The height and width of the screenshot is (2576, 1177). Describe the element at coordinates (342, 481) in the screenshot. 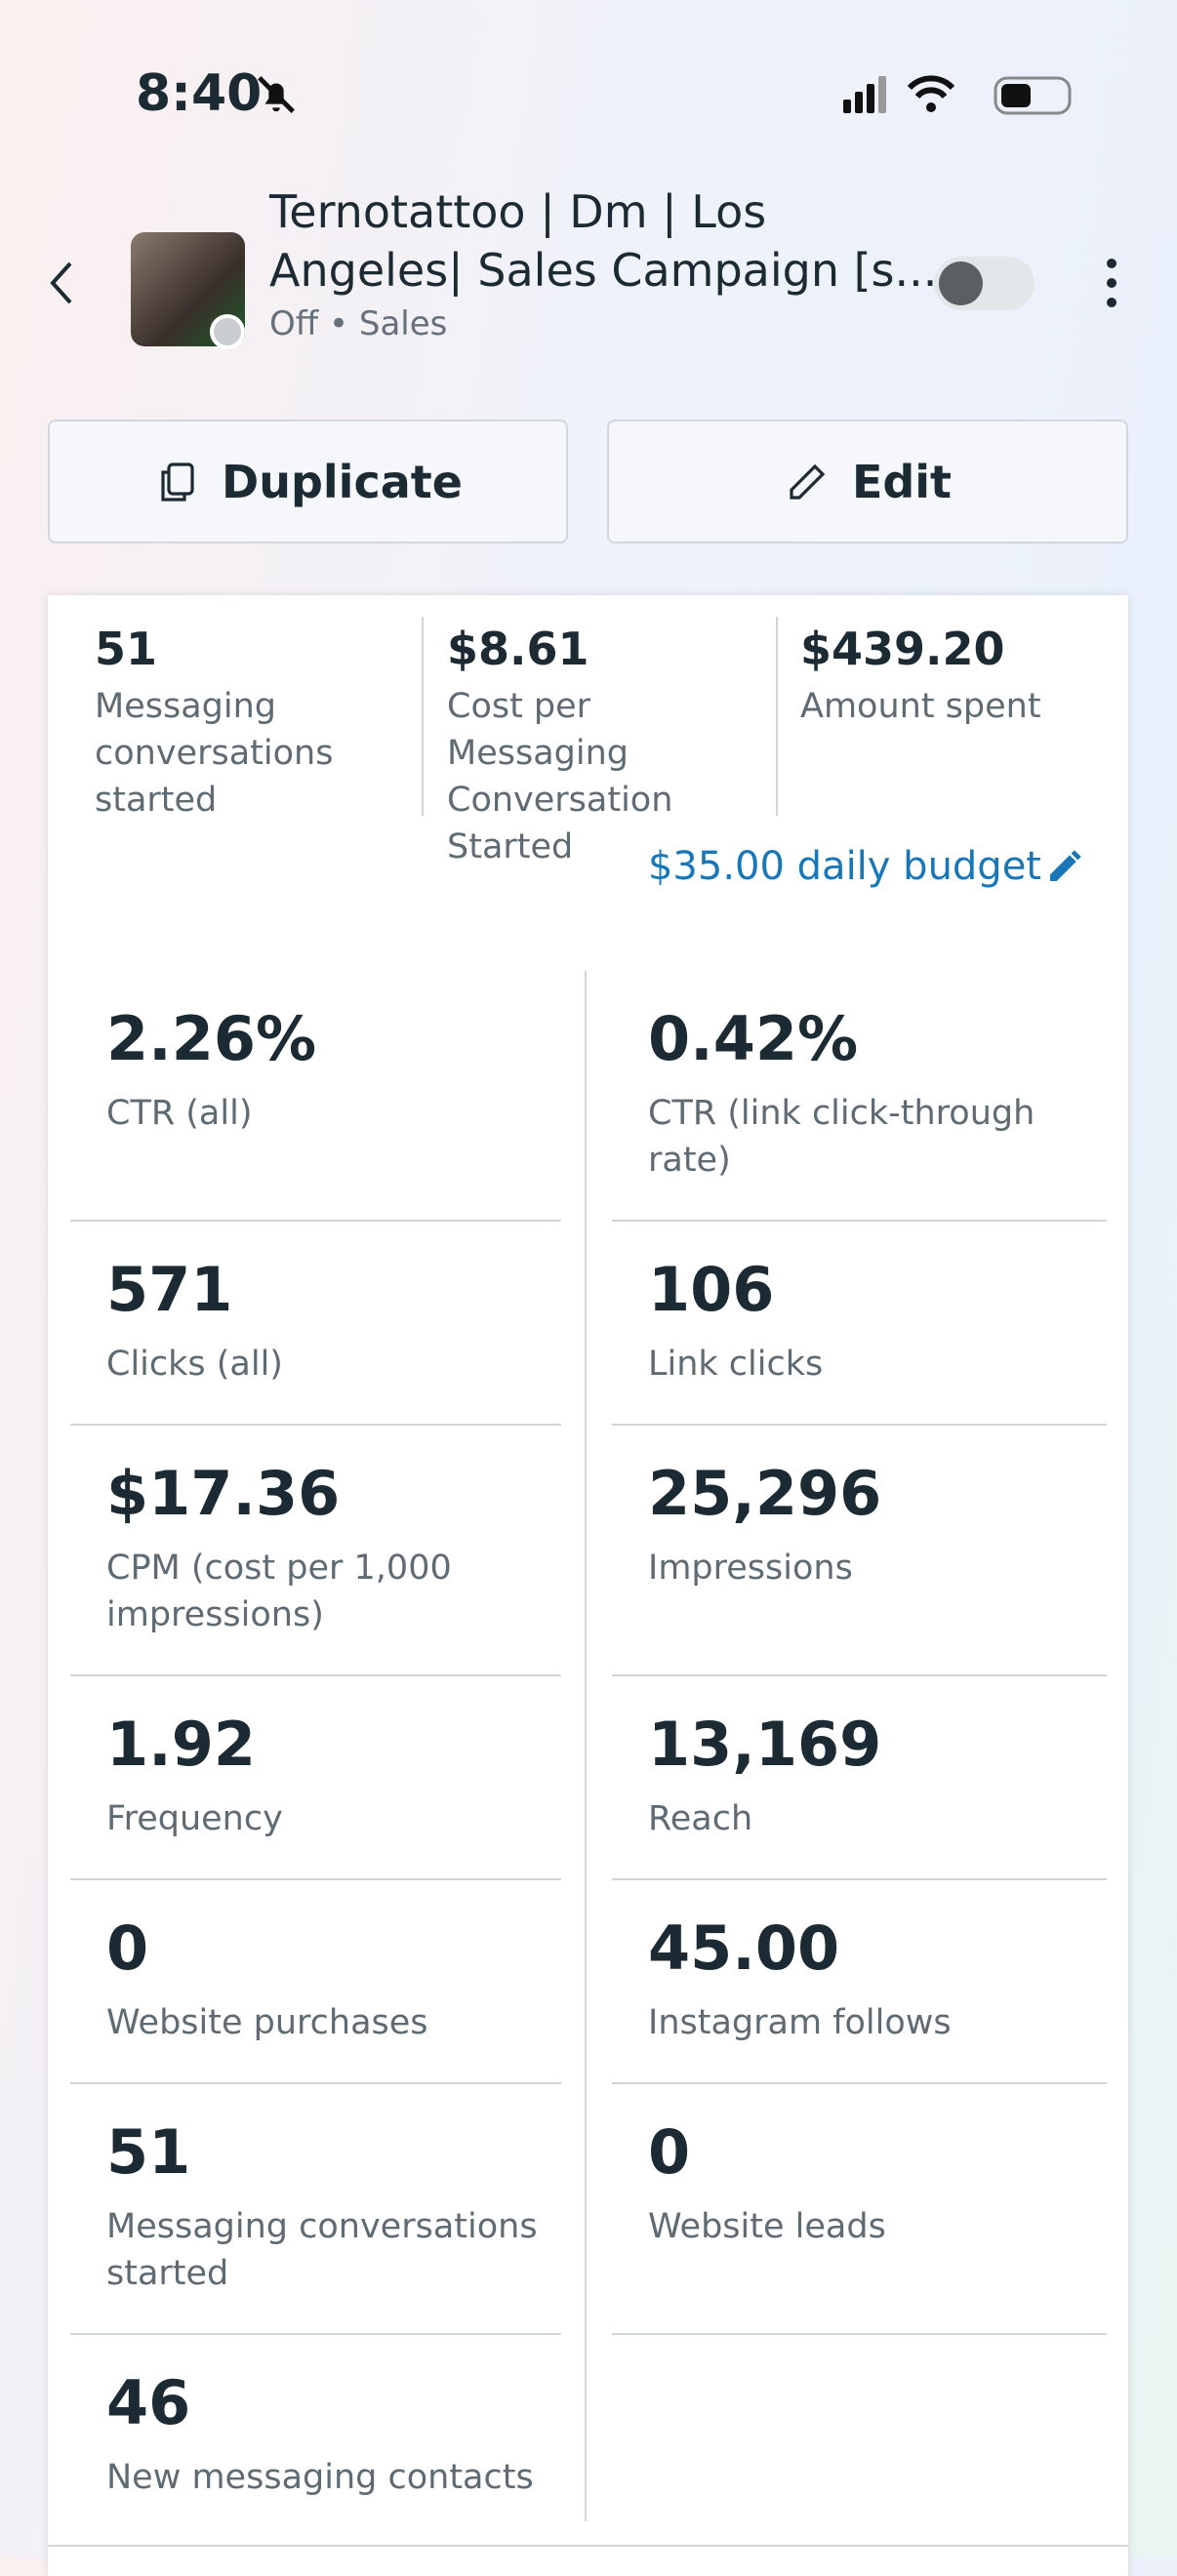

I see `duplicate-label: Duplicate` at that location.